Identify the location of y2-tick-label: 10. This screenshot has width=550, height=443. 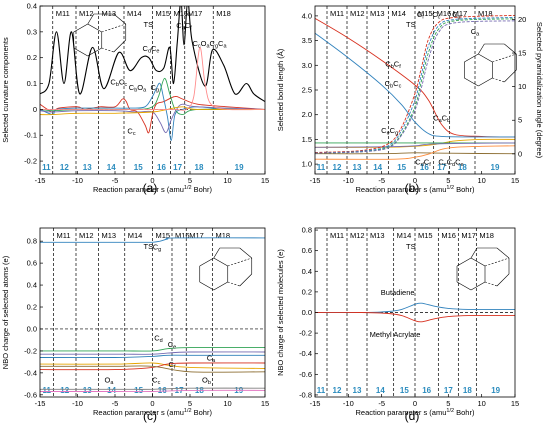
(522, 86).